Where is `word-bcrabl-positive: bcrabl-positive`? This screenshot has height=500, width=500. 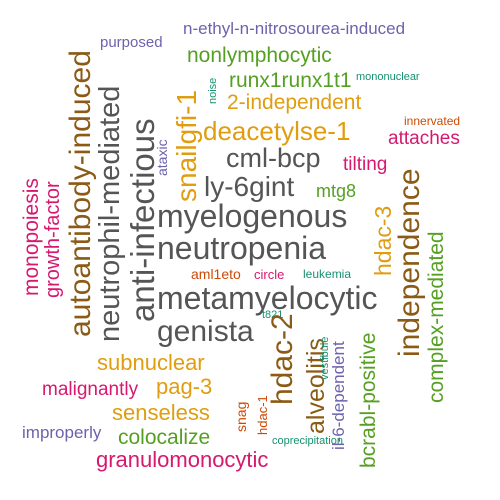 word-bcrabl-positive: bcrabl-positive is located at coordinates (368, 400).